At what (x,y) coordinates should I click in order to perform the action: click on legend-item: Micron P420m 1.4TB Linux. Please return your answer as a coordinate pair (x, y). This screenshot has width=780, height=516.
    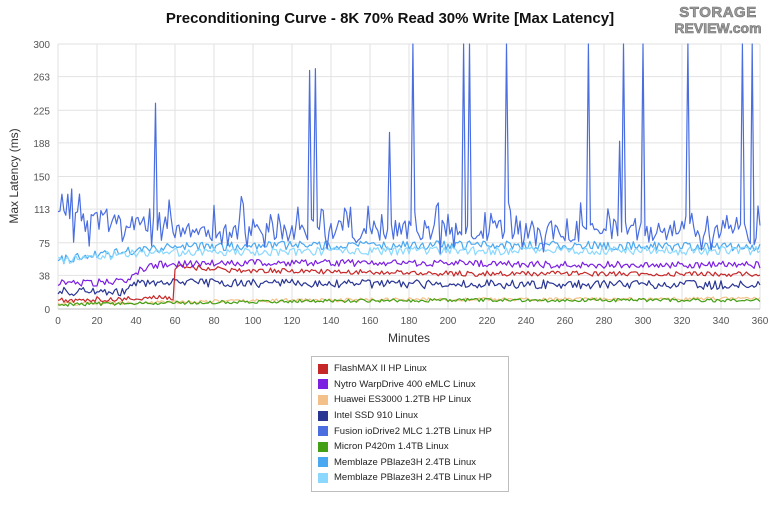
    Looking at the image, I should click on (410, 447).